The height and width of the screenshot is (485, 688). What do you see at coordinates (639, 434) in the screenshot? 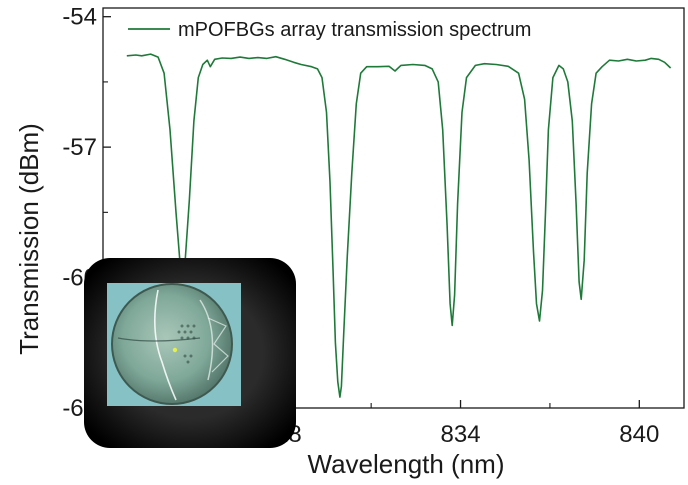
I see `x-tick-label: 840` at bounding box center [639, 434].